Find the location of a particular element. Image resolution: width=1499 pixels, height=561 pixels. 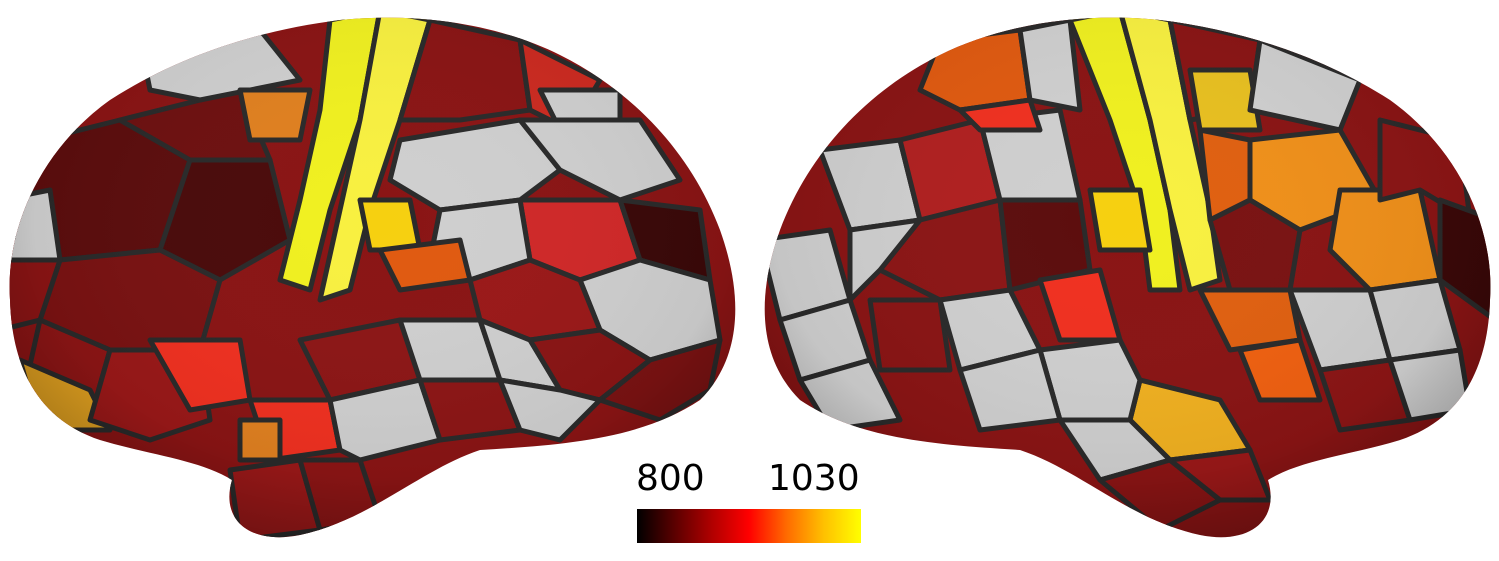

colorbar is located at coordinates (749, 526).